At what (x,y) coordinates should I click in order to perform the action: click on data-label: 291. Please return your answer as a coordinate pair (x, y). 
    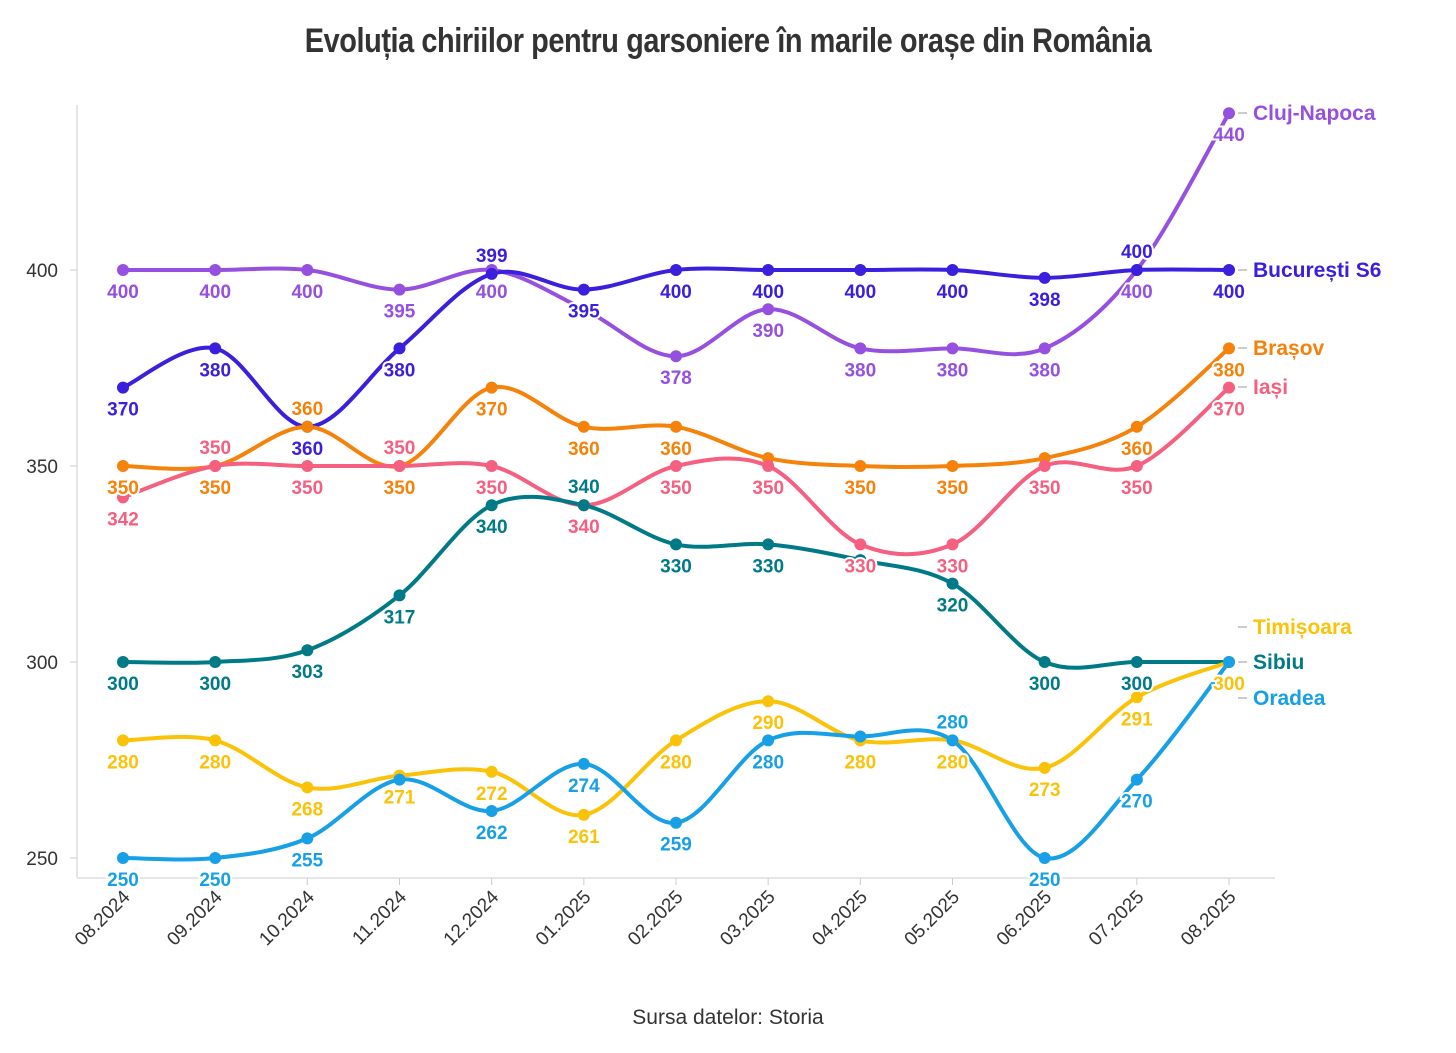
    Looking at the image, I should click on (1137, 719).